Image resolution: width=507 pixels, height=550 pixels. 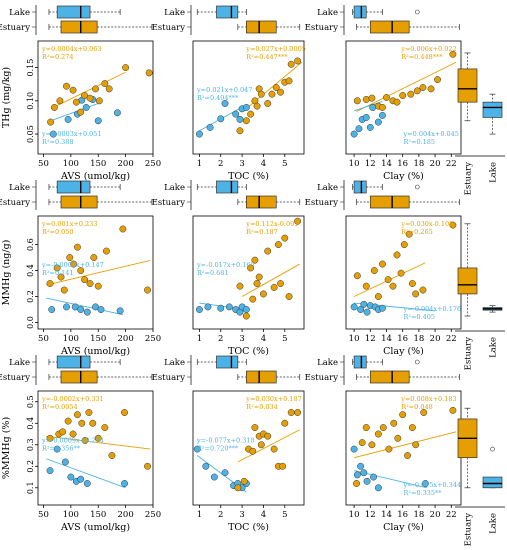 I want to click on x-tick-label: 250, so click(x=153, y=164).